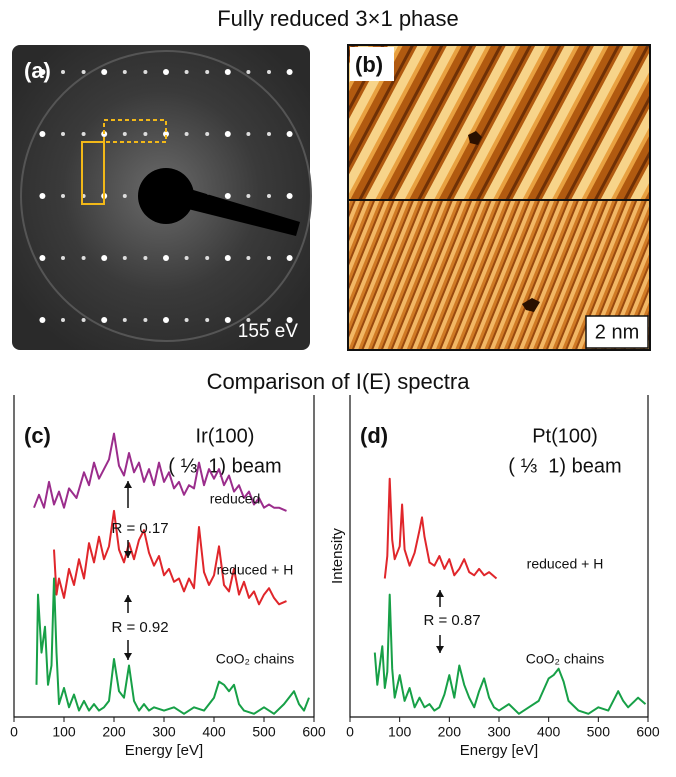 The height and width of the screenshot is (777, 676). What do you see at coordinates (238, 211) in the screenshot?
I see `shadow-arm` at bounding box center [238, 211].